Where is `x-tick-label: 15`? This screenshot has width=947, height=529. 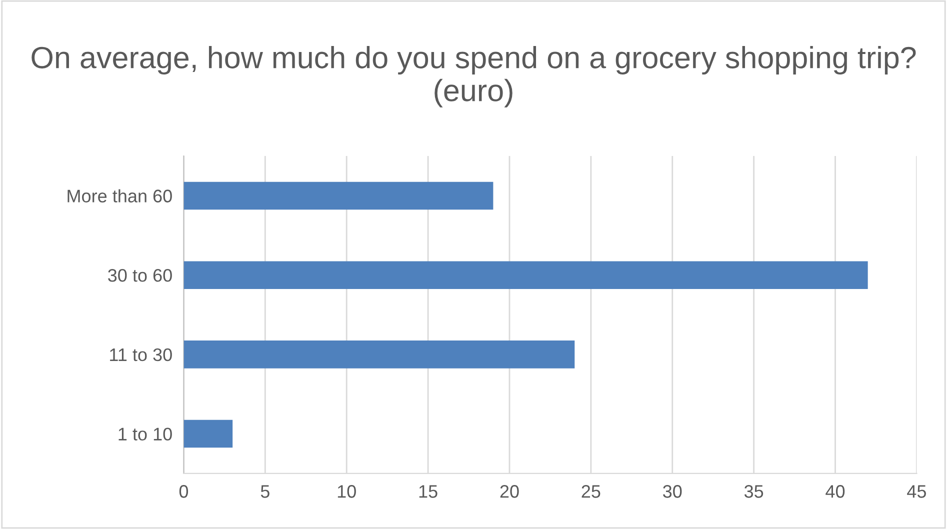 x-tick-label: 15 is located at coordinates (428, 491).